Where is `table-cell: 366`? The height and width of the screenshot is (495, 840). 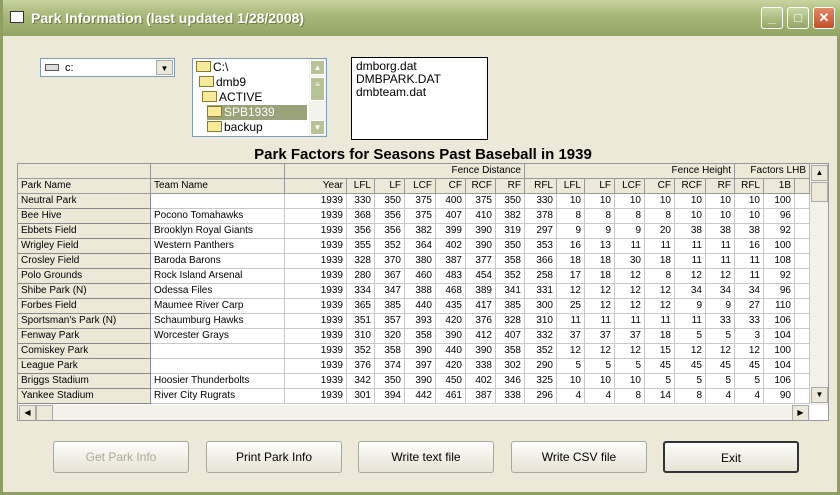 table-cell: 366 is located at coordinates (541, 261).